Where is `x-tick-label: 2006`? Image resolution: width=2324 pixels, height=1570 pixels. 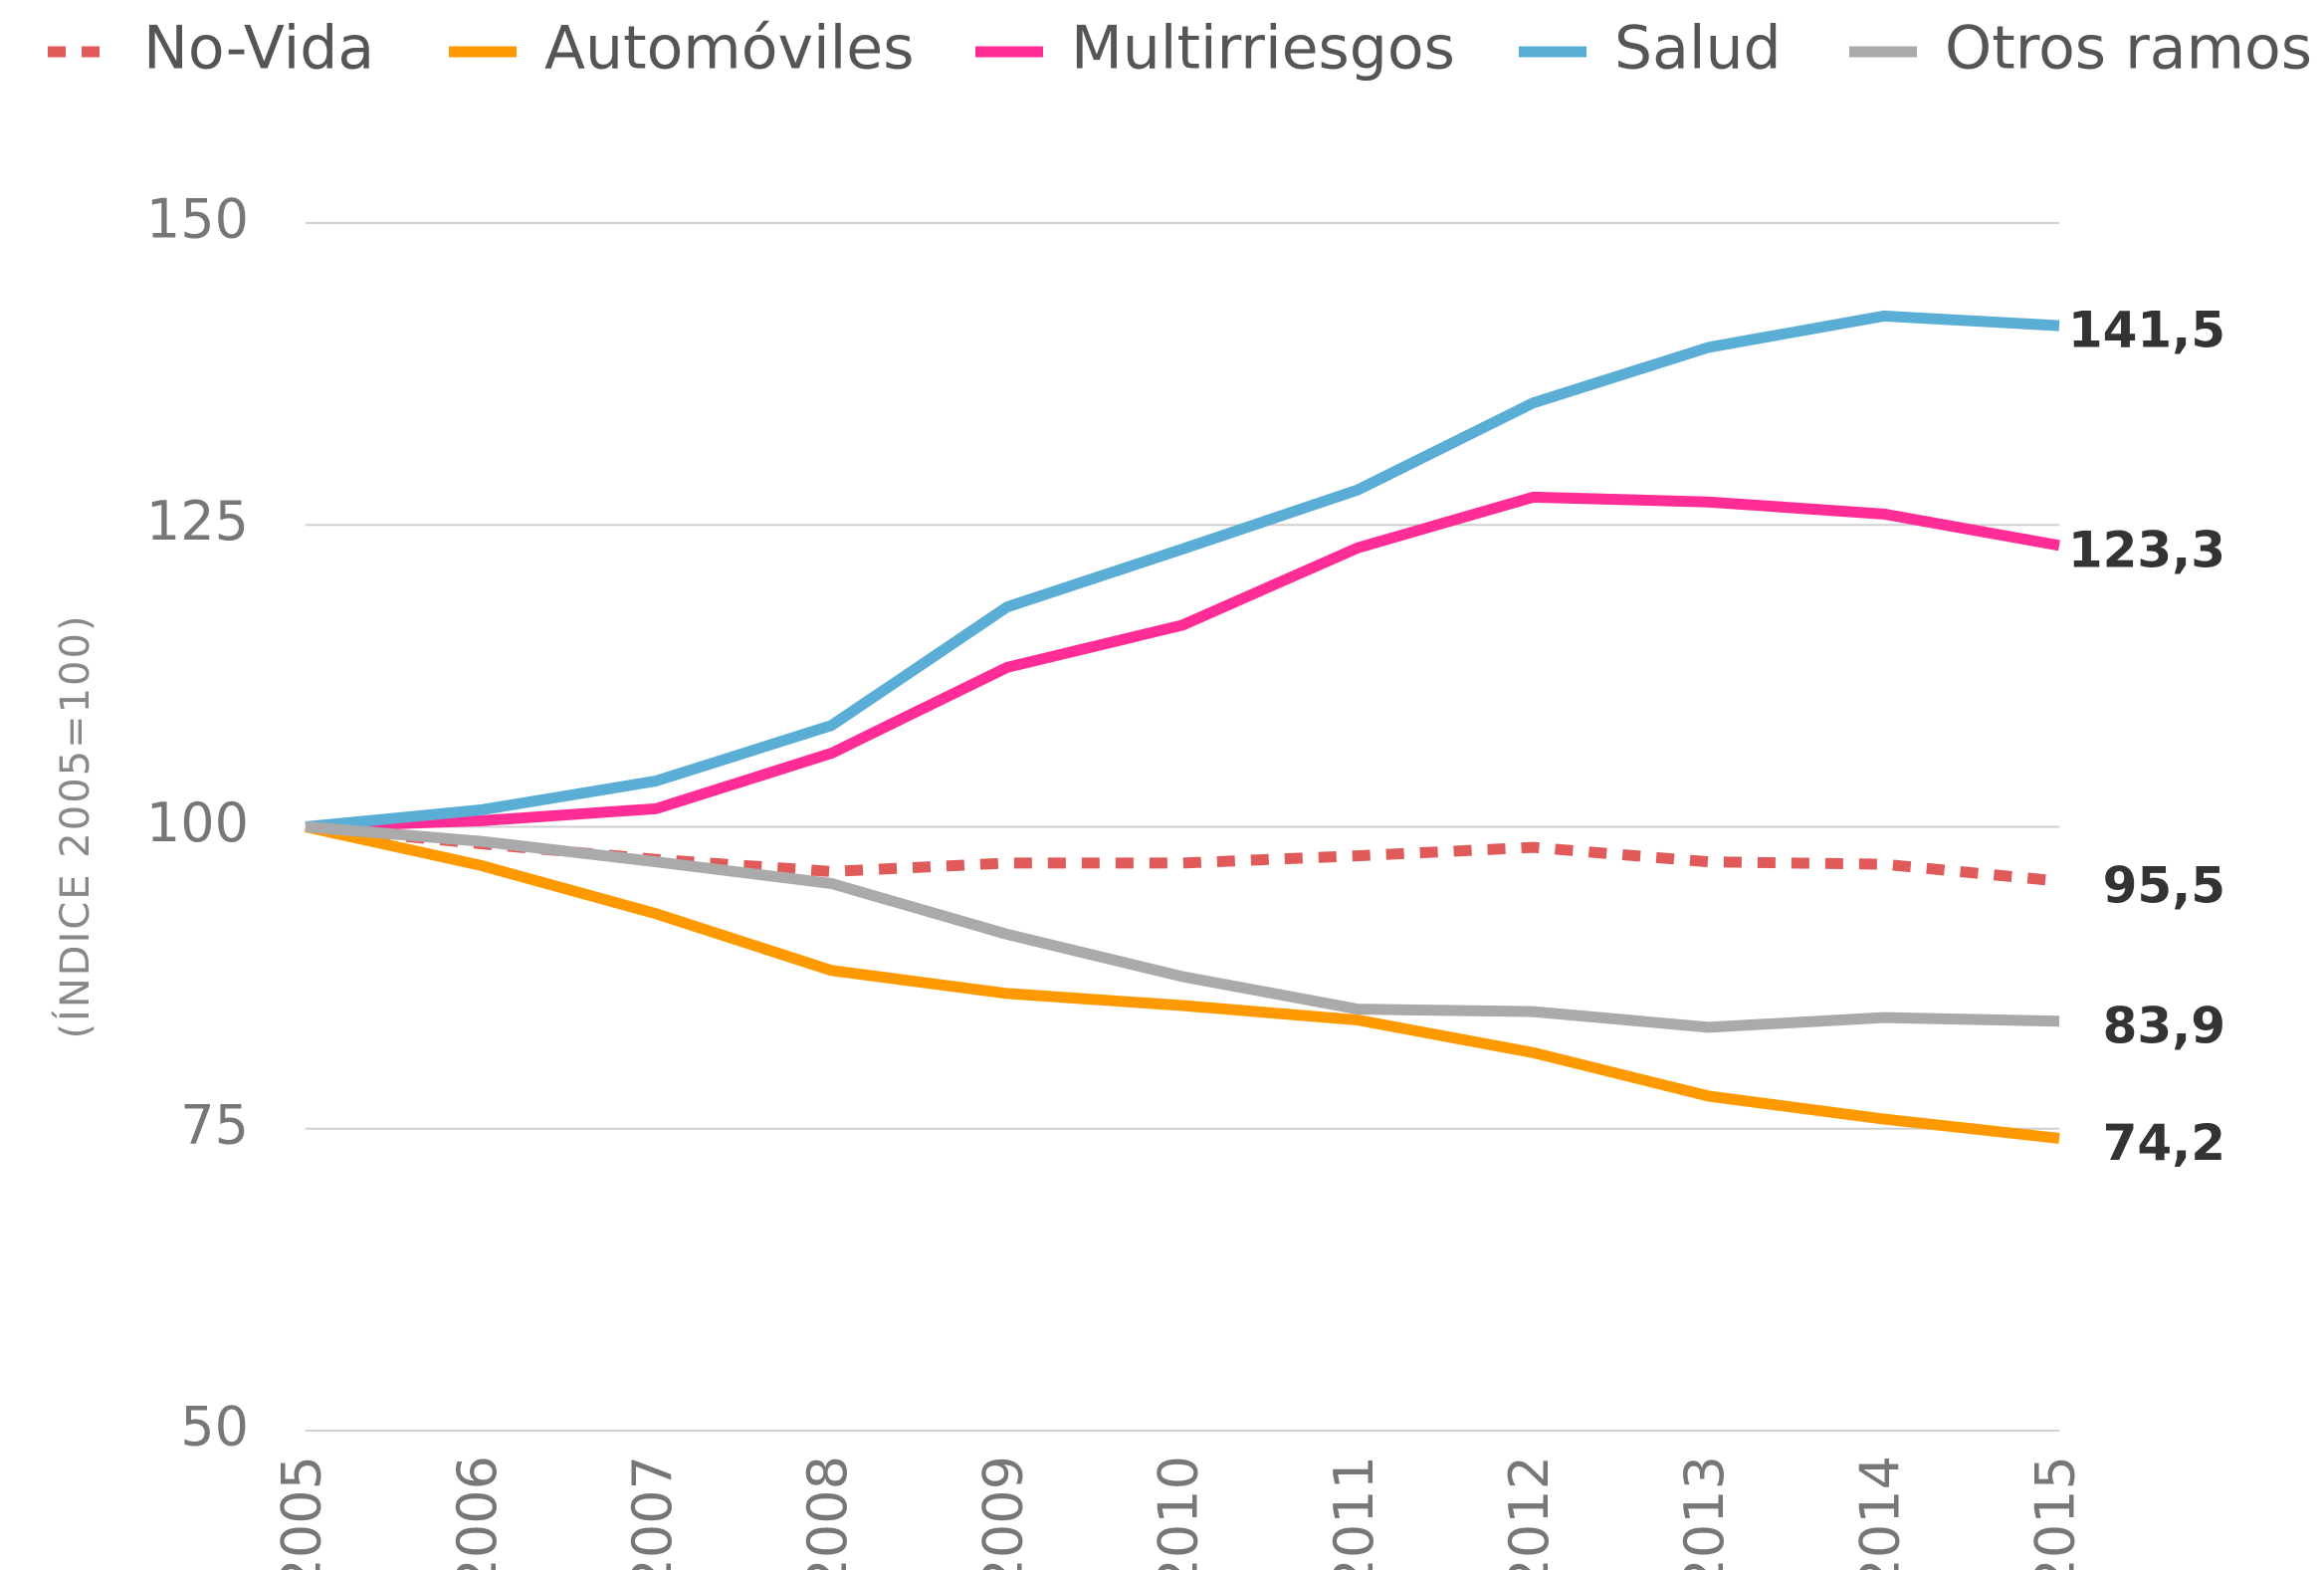
x-tick-label: 2006 is located at coordinates (477, 1513).